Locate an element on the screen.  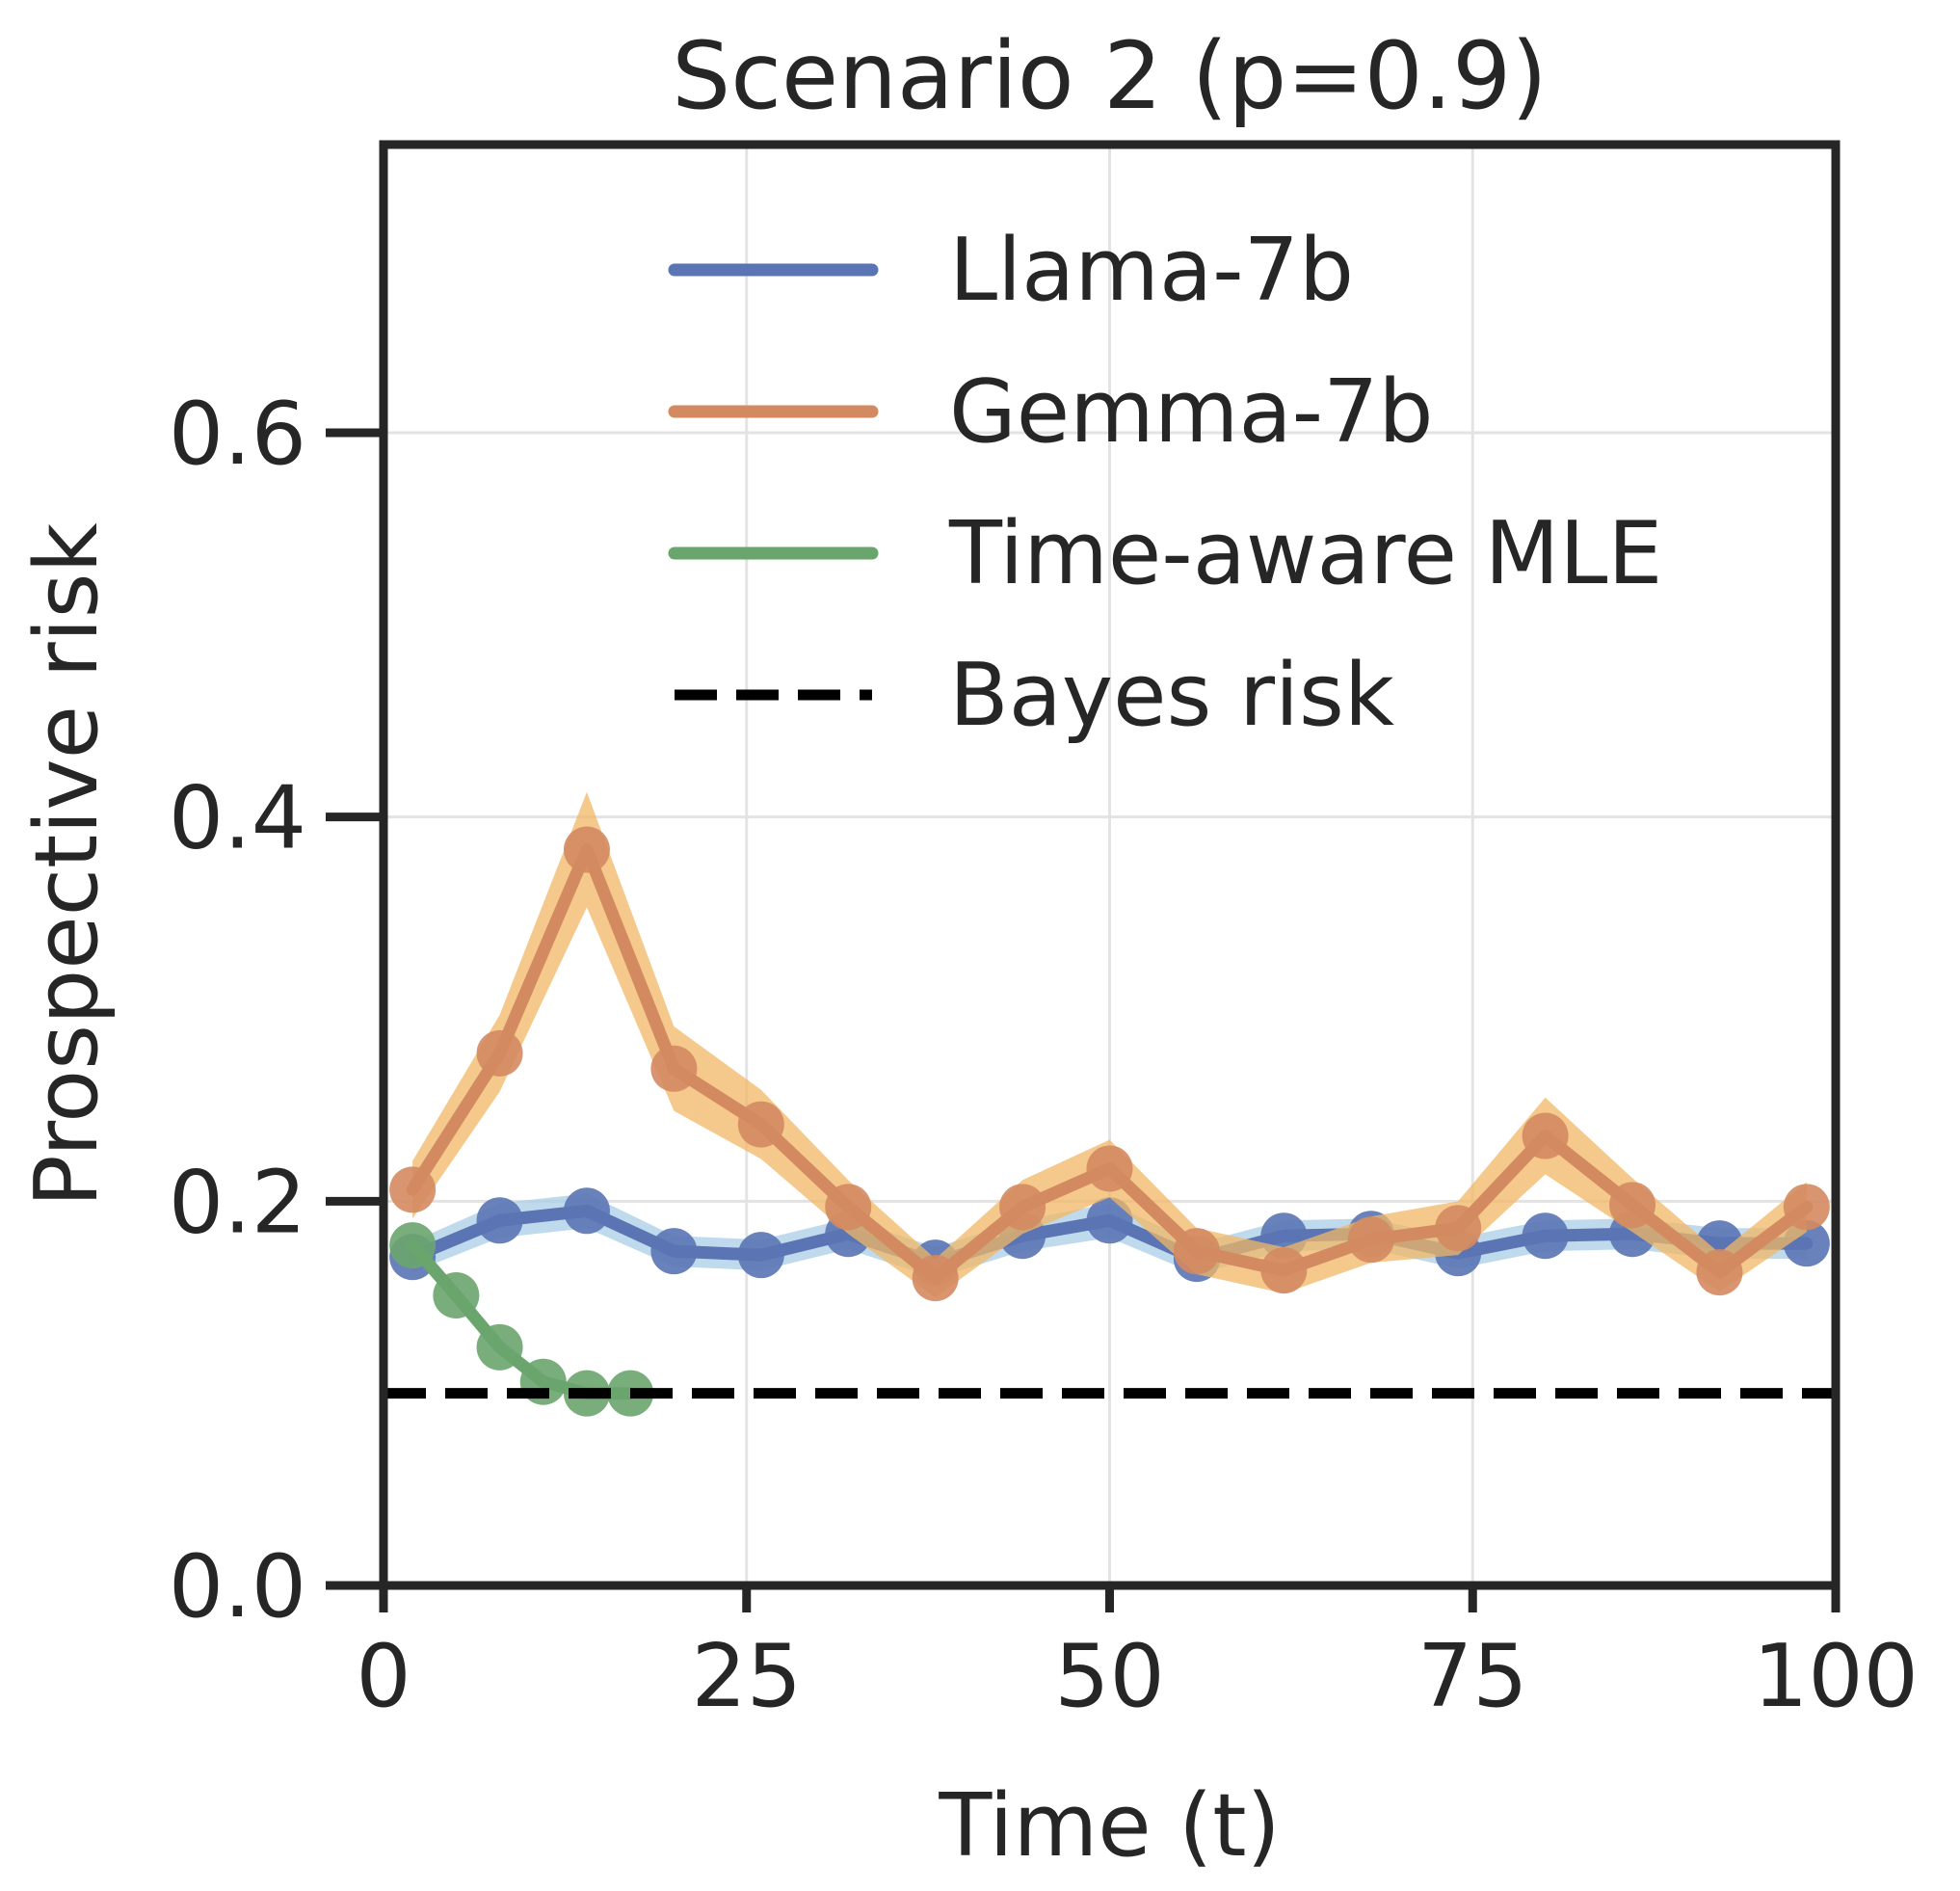
series-time-aware-mle is located at coordinates (521, 1319).